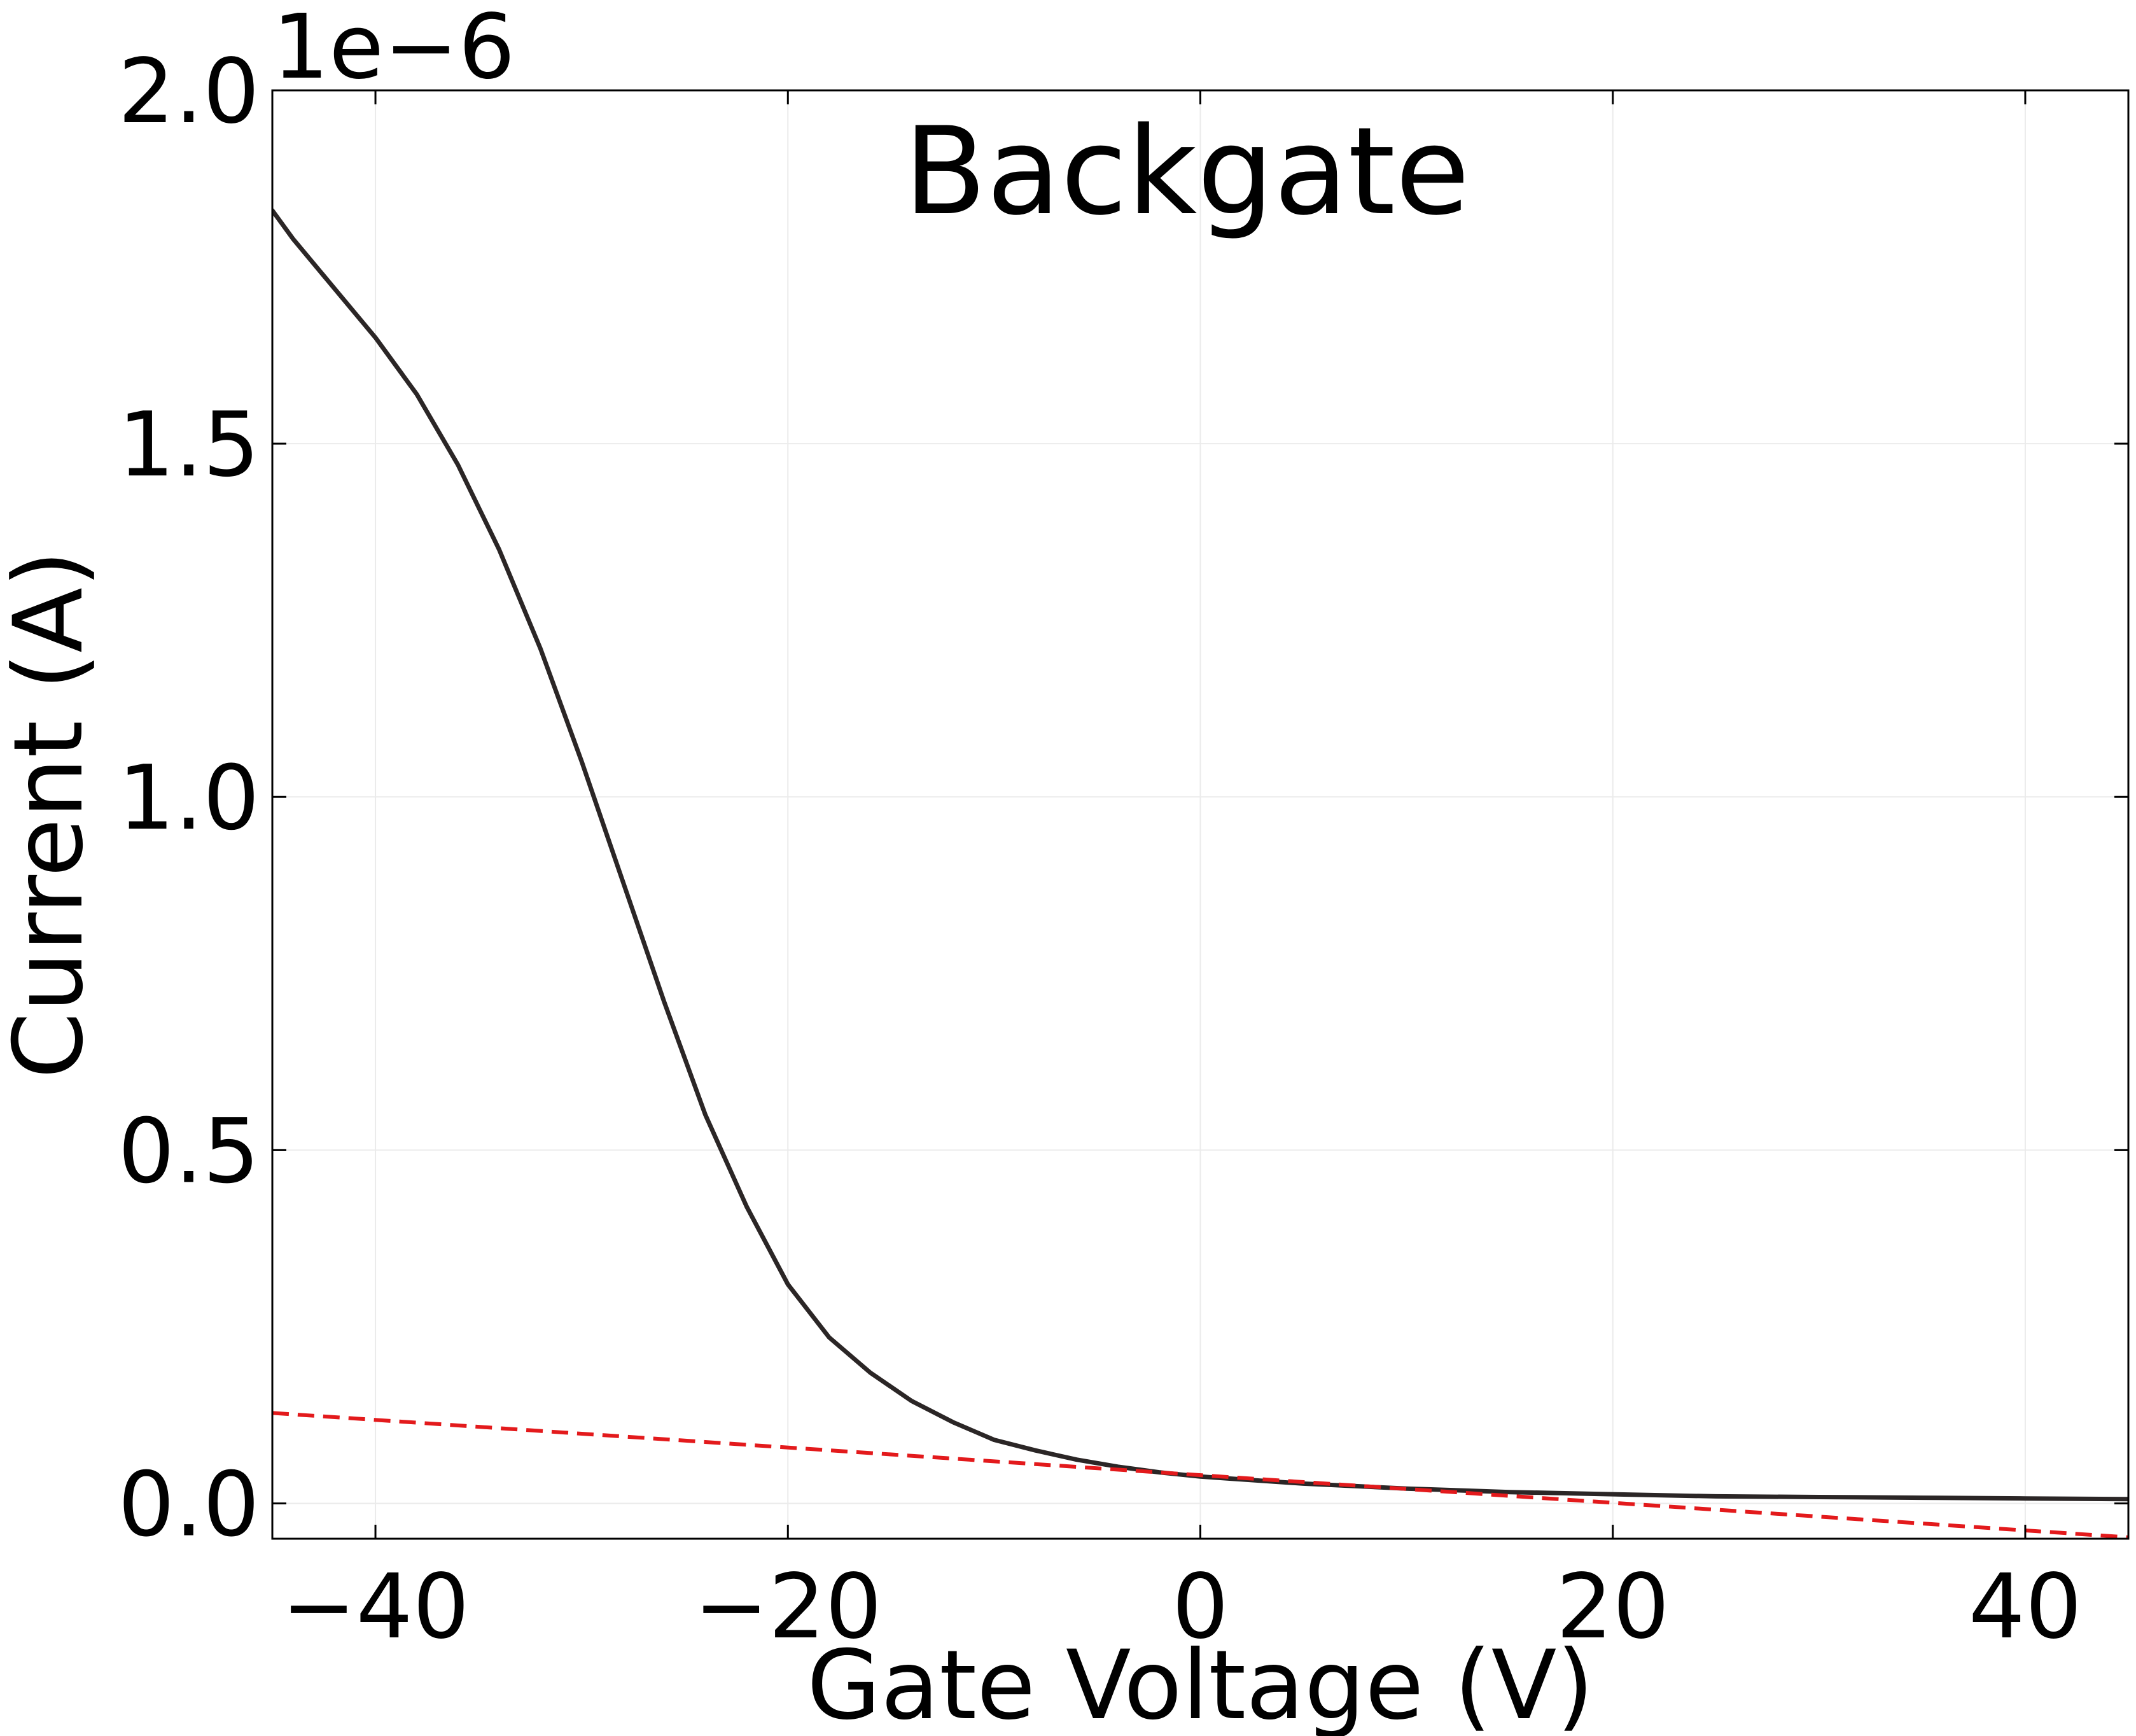  Describe the element at coordinates (189, 92) in the screenshot. I see `y-tick-label: 2.0` at that location.